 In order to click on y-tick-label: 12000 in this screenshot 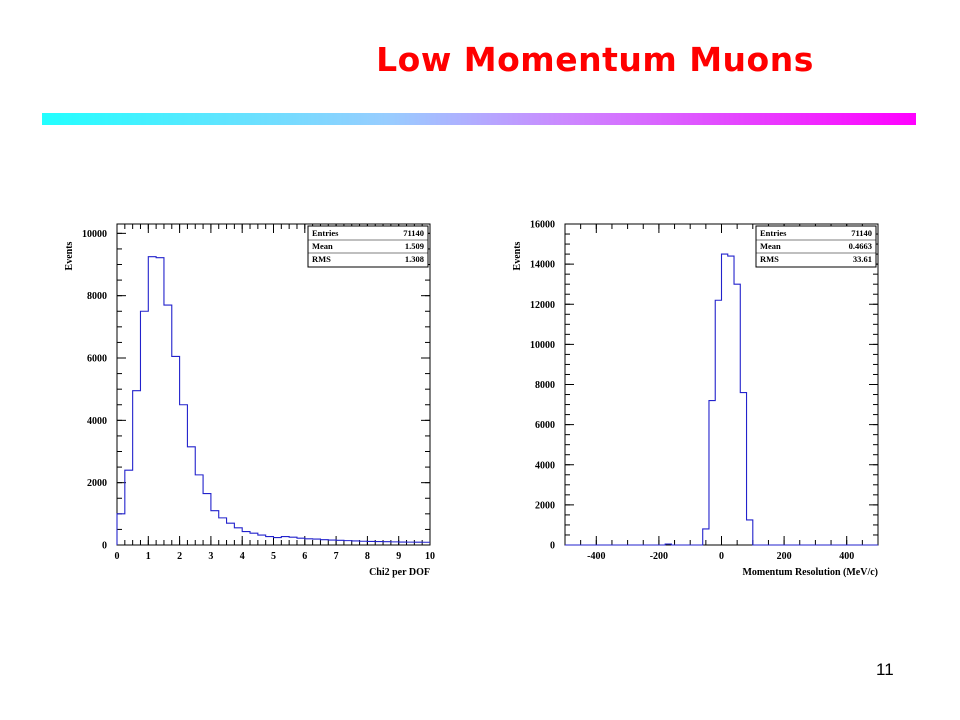, I will do `click(542, 305)`.